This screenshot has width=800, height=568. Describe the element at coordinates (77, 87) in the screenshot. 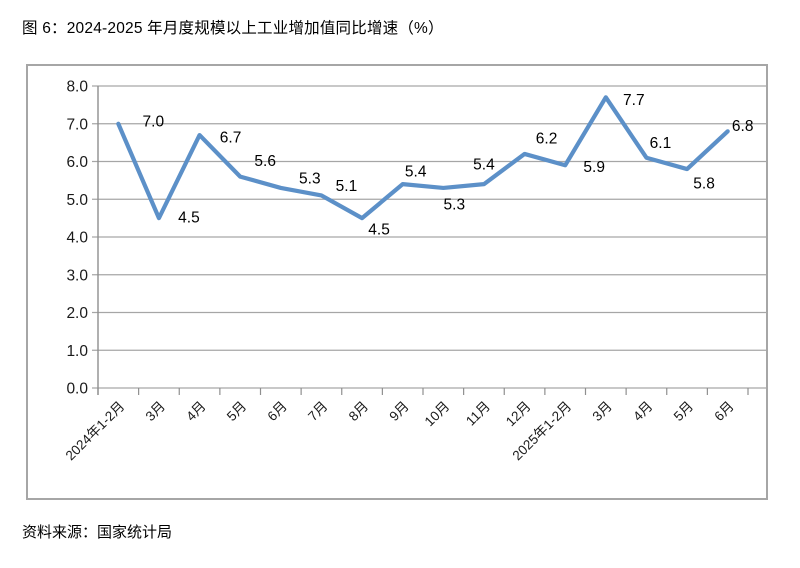

I see `y-axis-tick-label: 8.0` at that location.